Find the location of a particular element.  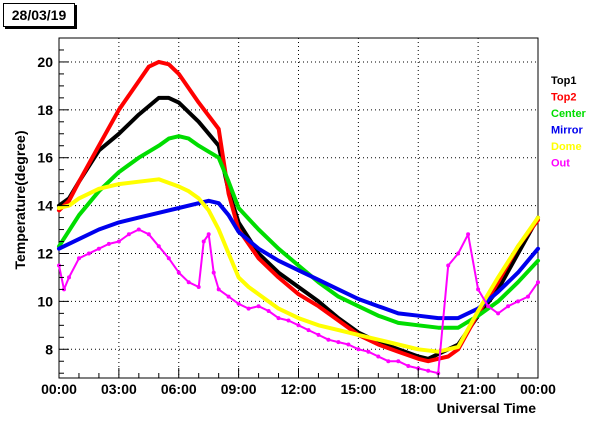

x-tick-label: 09:00 is located at coordinates (239, 389).